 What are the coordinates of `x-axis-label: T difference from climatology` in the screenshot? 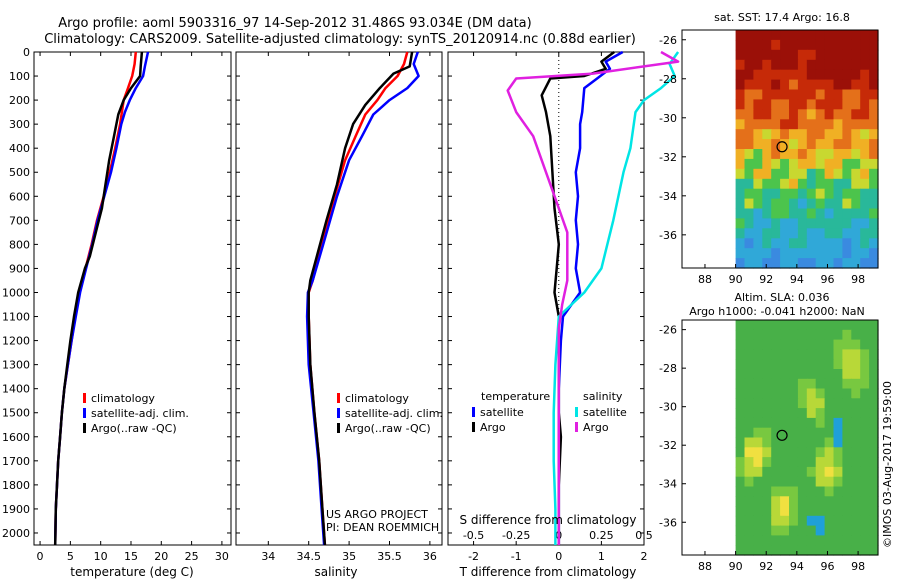 It's located at (548, 572).